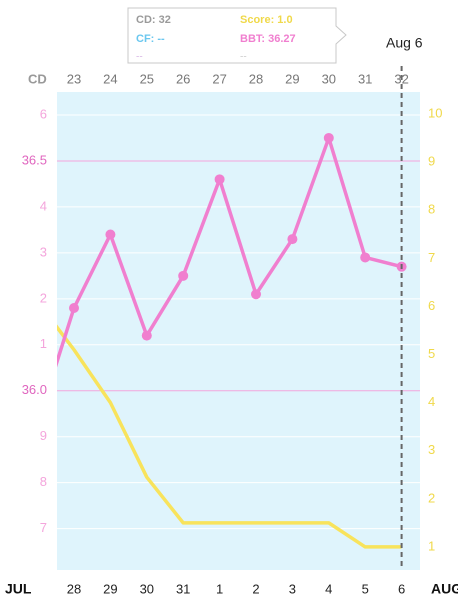 The image size is (458, 605). What do you see at coordinates (219, 78) in the screenshot?
I see `cd-label: 27` at bounding box center [219, 78].